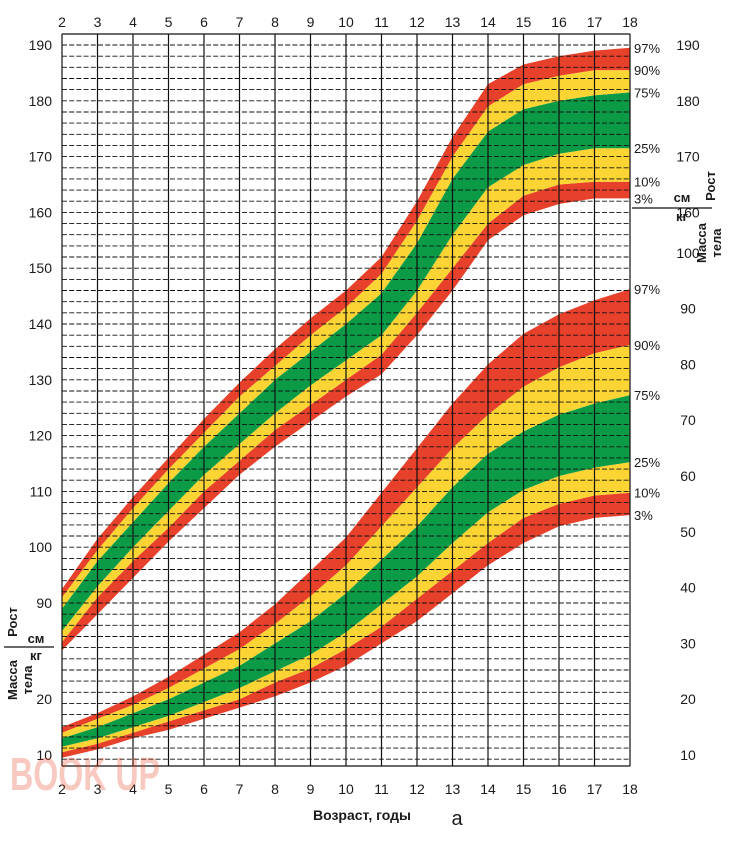 The width and height of the screenshot is (739, 843). I want to click on weight-tick-right: 70, so click(688, 420).